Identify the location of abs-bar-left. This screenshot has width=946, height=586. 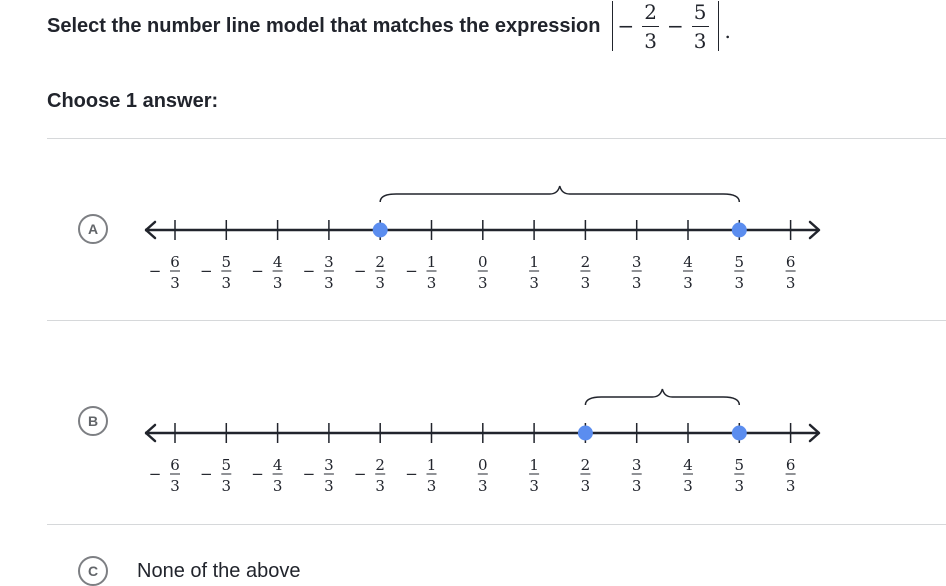
(612, 26).